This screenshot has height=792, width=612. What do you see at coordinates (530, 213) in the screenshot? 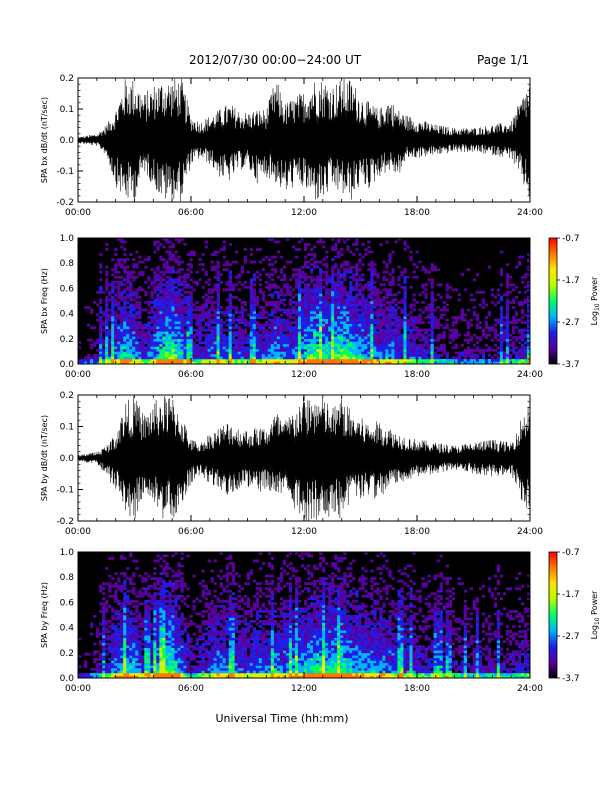
I see `time-tick-label: 24:00` at bounding box center [530, 213].